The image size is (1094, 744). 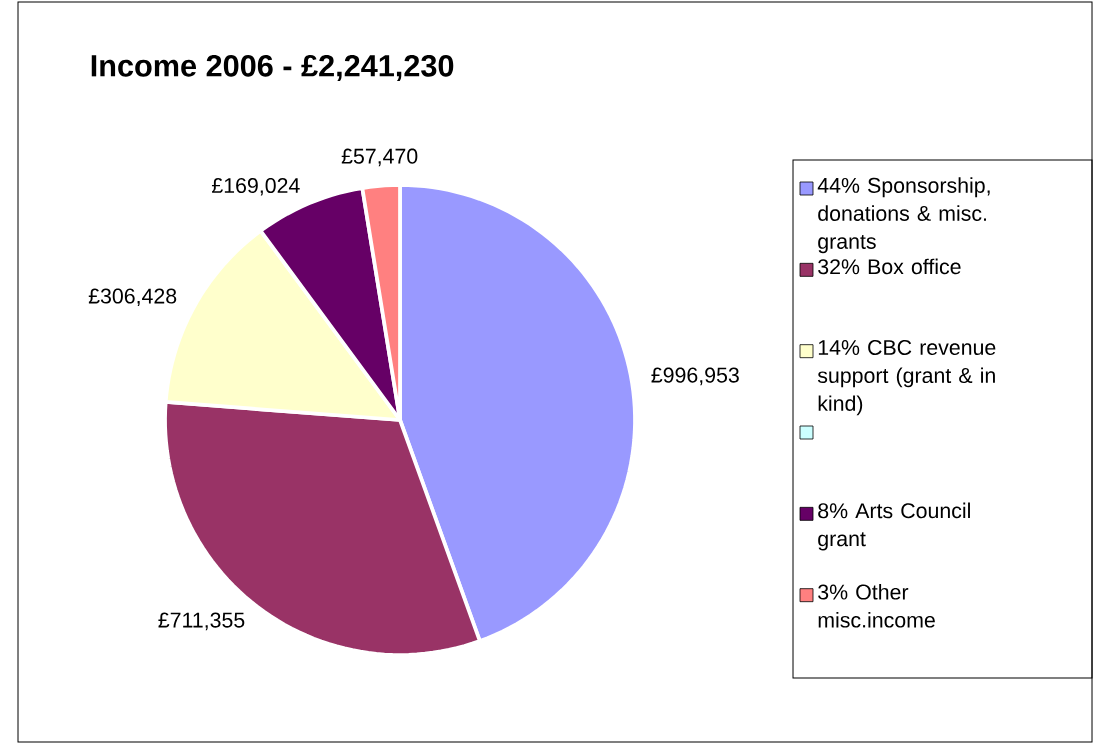 I want to click on data-label: £306,428, so click(x=132, y=297).